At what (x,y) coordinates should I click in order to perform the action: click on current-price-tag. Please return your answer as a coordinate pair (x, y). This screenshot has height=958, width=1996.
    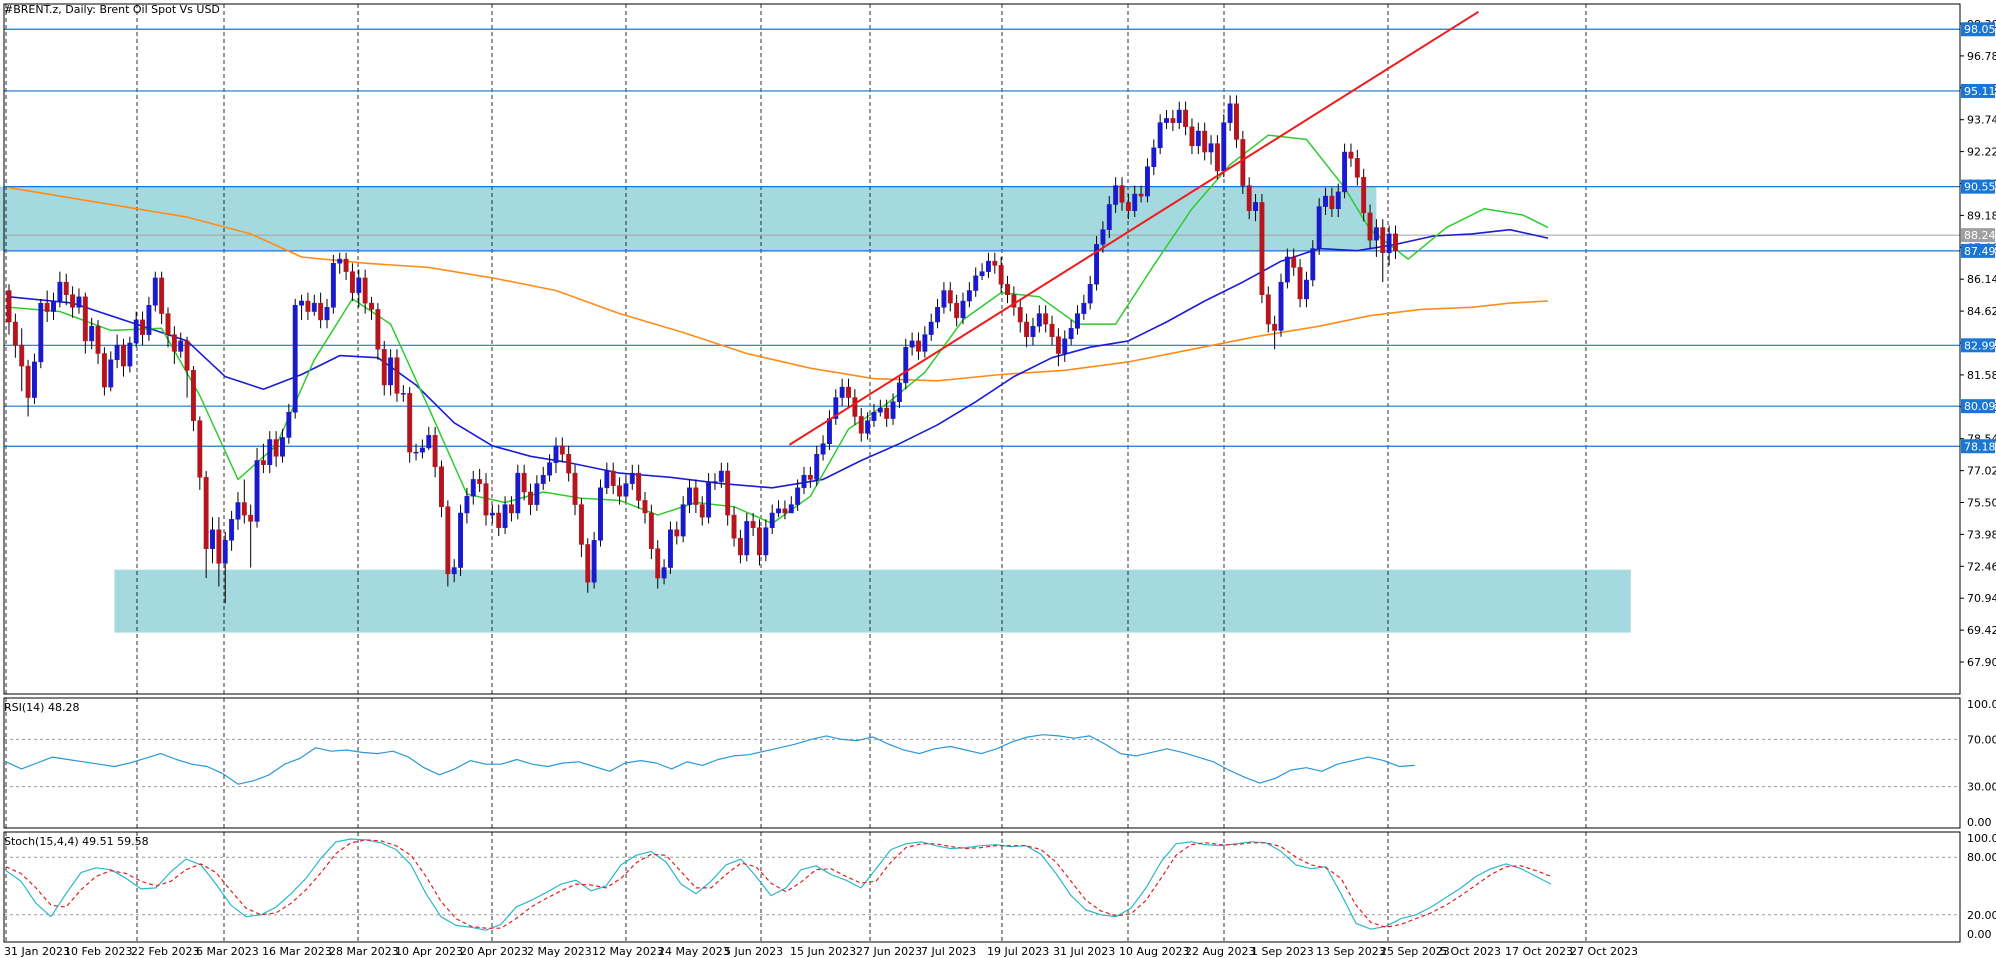
    Looking at the image, I should click on (1978, 235).